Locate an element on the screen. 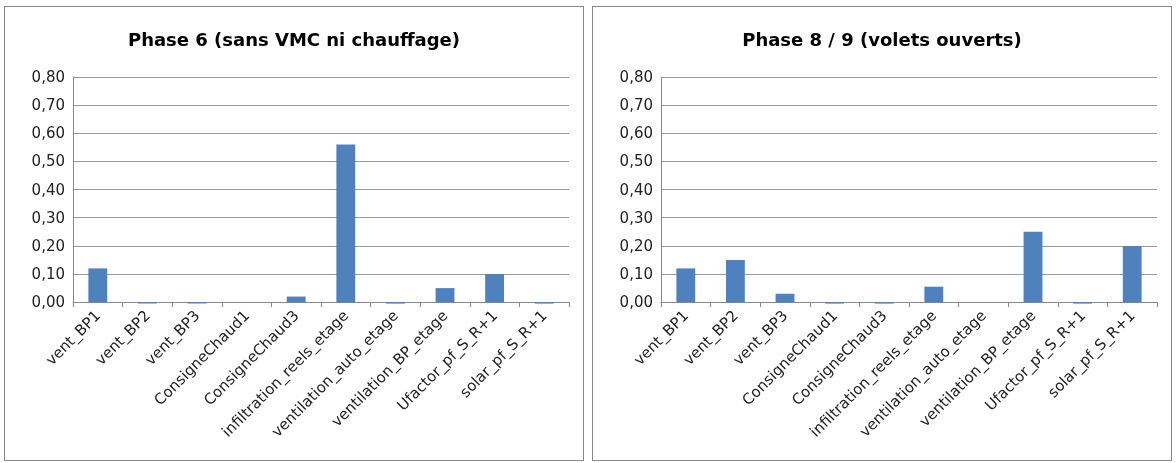 This screenshot has width=1176, height=463. chart-title: Phase 8 / 9 (volets ouverts) is located at coordinates (882, 39).